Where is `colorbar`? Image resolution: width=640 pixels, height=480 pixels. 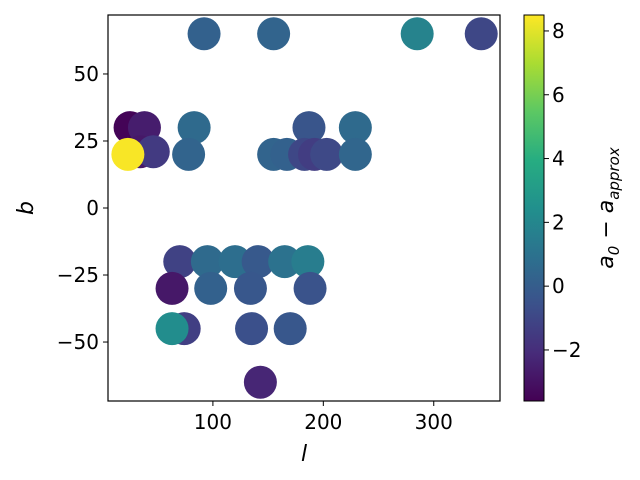 colorbar is located at coordinates (534, 208).